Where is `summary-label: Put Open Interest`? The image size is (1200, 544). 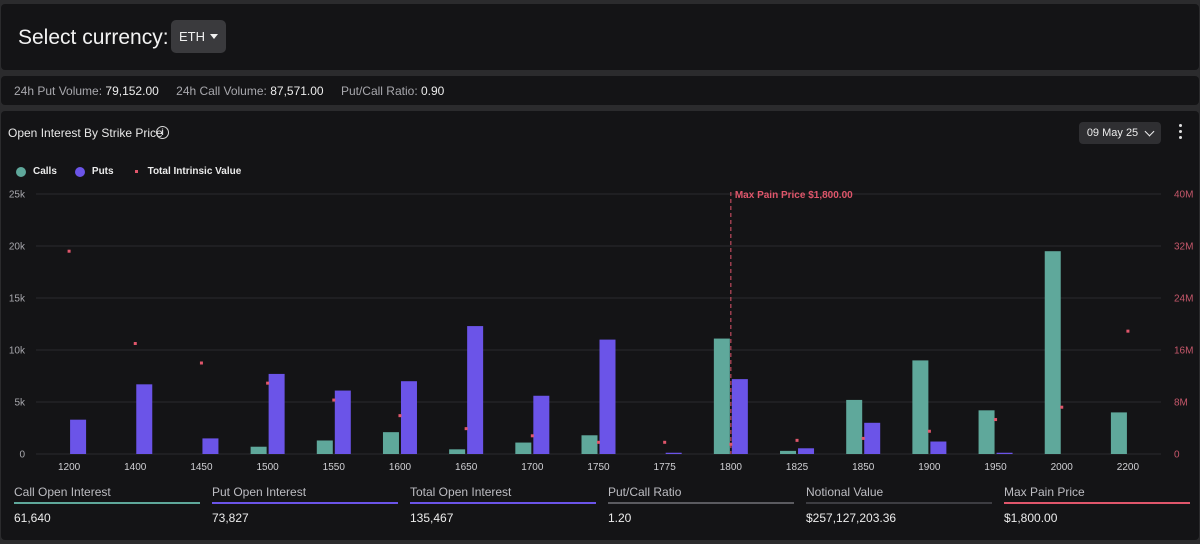
summary-label: Put Open Interest is located at coordinates (259, 492).